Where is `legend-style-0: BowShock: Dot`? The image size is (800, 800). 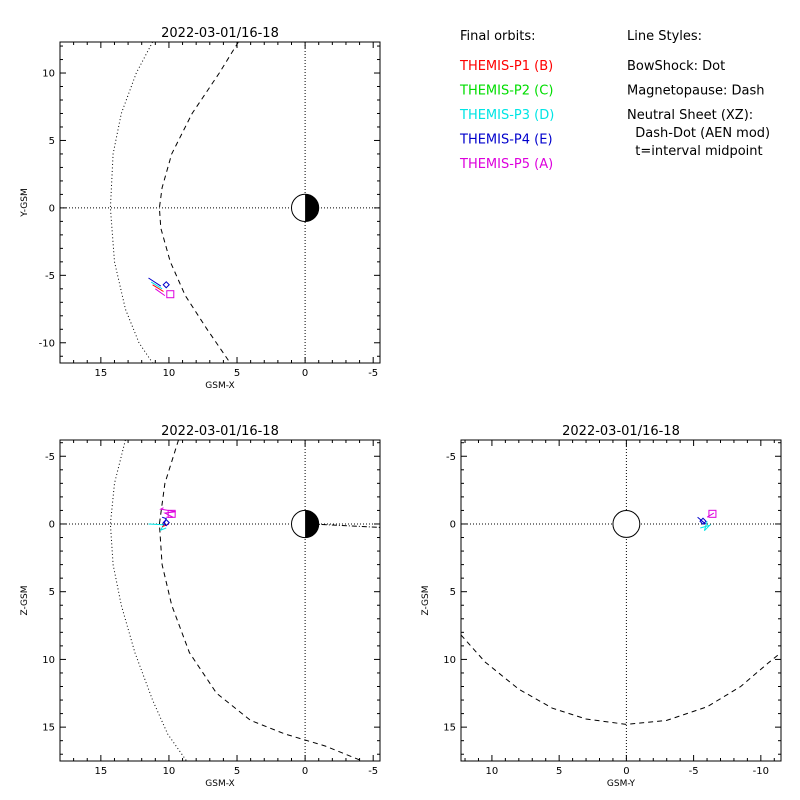 legend-style-0: BowShock: Dot is located at coordinates (676, 66).